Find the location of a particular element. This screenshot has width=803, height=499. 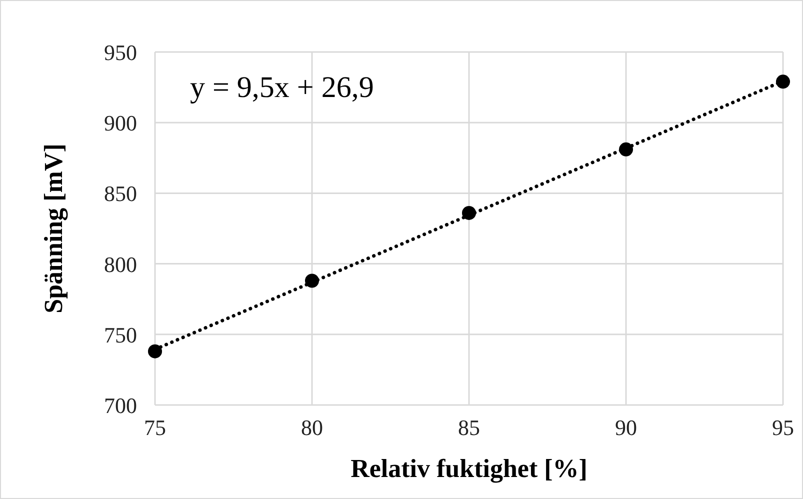

annotation: y = 9,5x + 26,9 is located at coordinates (282, 87).